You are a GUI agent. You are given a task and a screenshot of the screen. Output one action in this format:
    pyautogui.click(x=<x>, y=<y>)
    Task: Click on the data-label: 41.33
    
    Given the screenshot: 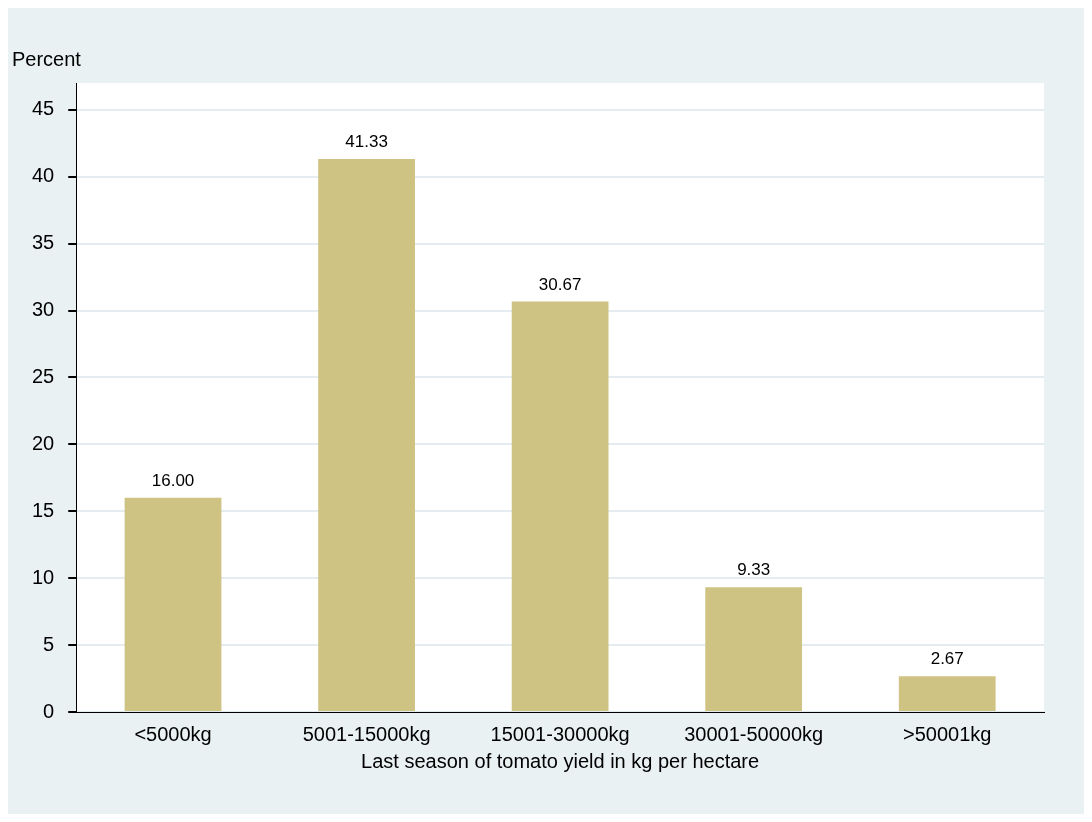 What is the action you would take?
    pyautogui.click(x=366, y=142)
    